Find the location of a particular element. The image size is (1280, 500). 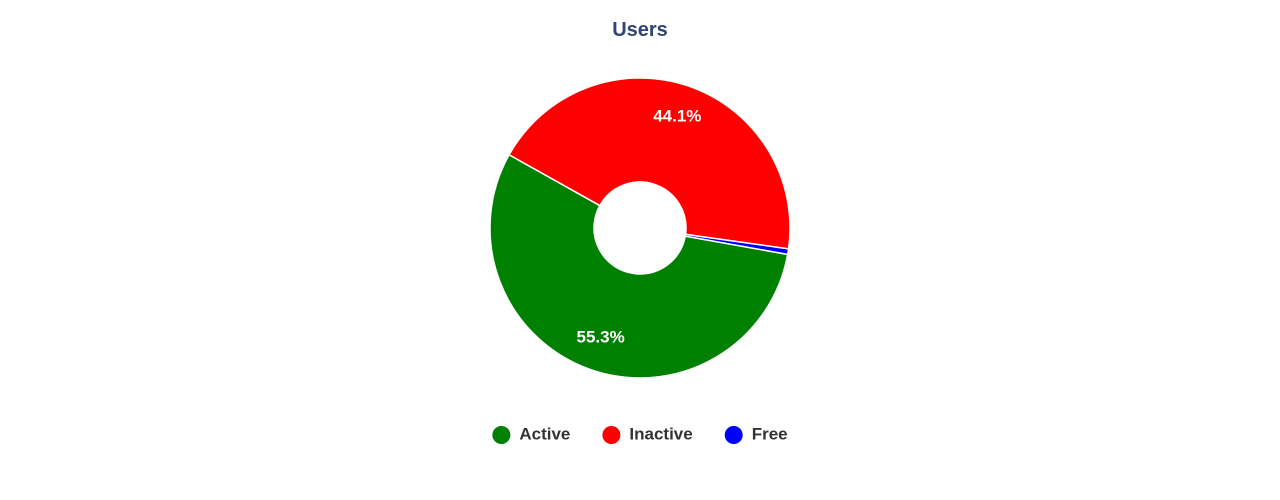

slice-labels-layer: 55.3% 44.1% is located at coordinates (638, 227).